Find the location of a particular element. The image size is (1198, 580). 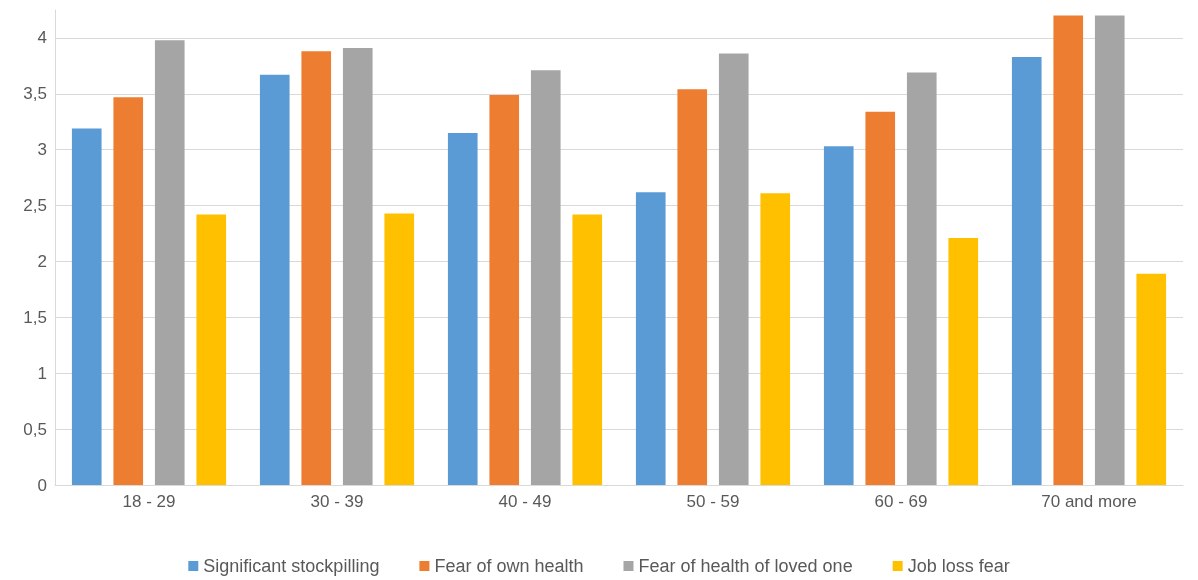

legend-label: Fear of own health is located at coordinates (509, 566).